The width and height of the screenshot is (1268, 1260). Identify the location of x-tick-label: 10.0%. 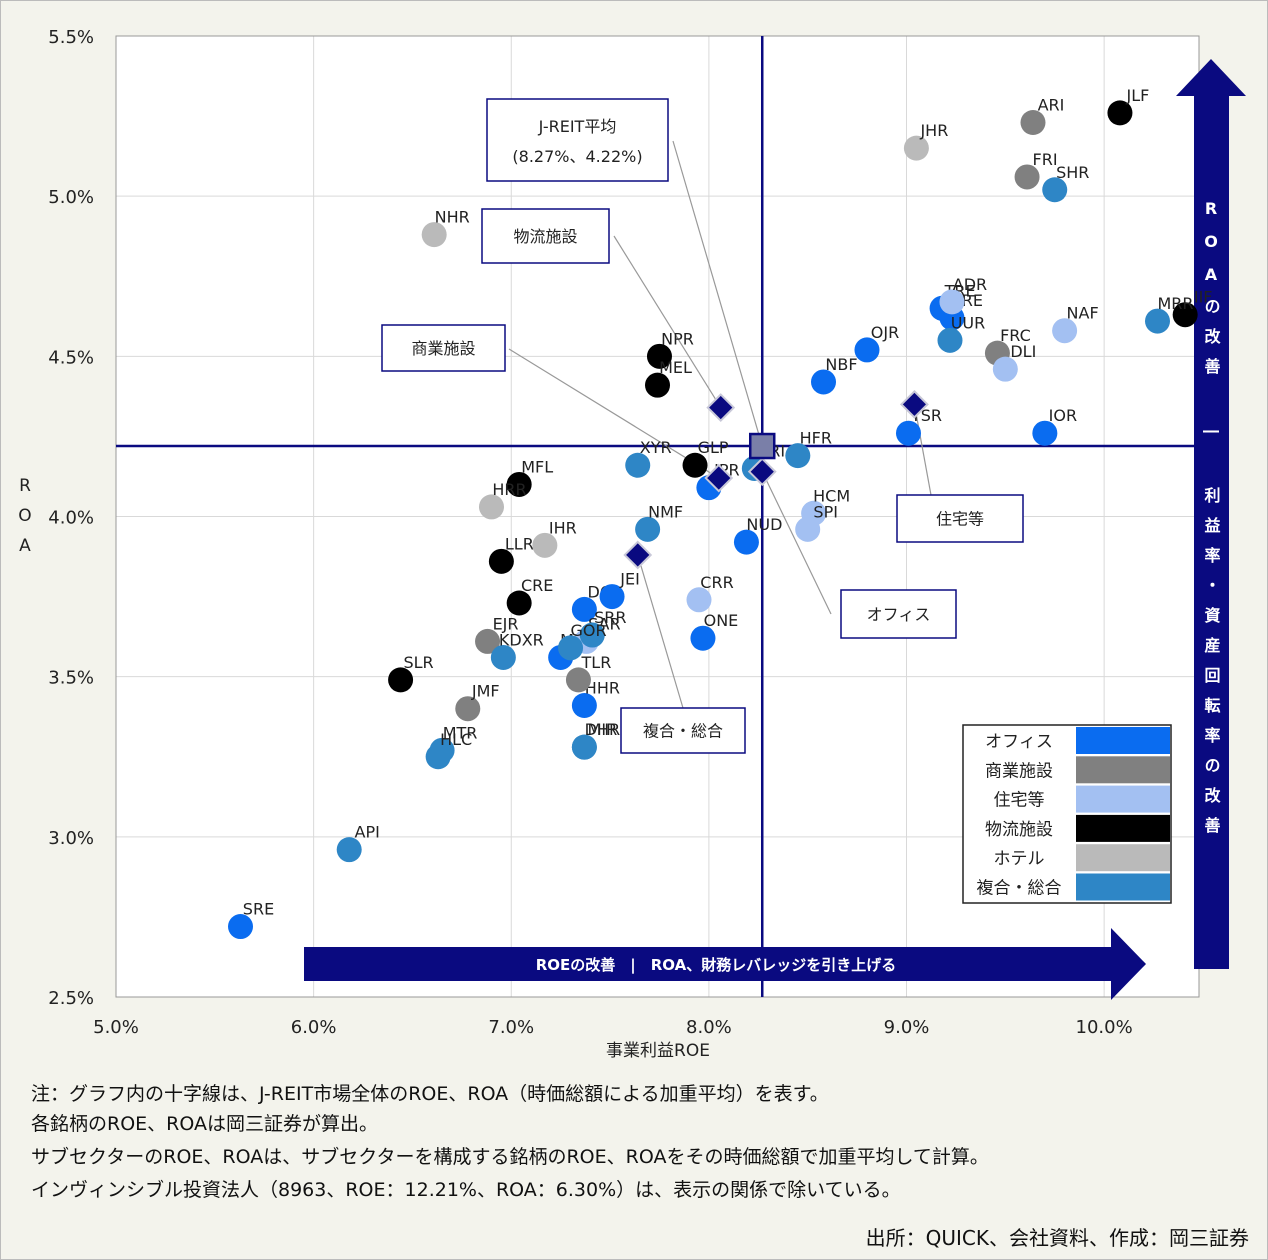
(1104, 1027).